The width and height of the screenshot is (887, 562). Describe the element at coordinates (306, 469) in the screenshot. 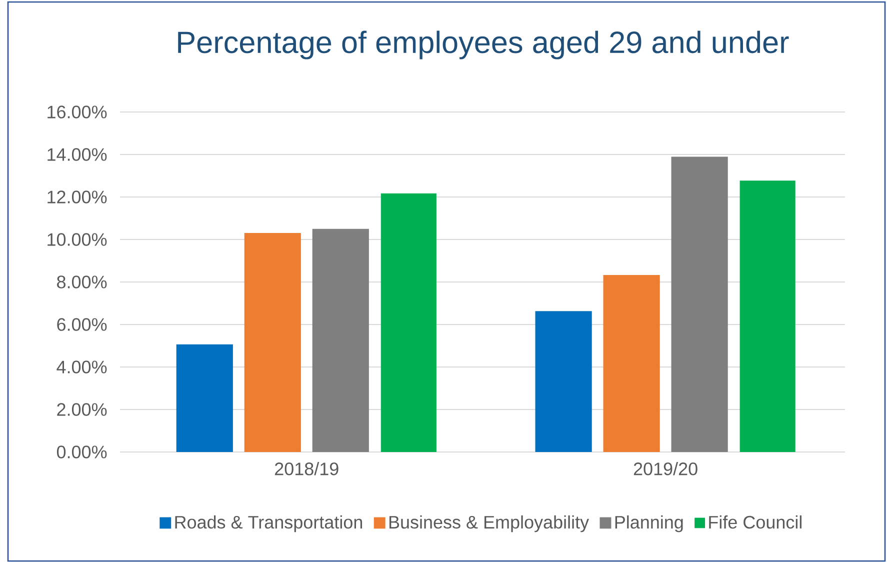

I see `x-tick-label: 2018/19` at that location.